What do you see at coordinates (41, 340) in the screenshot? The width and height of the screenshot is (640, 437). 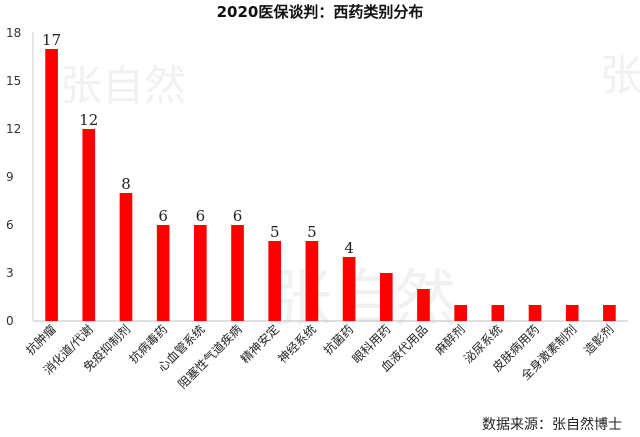 I see `category-label: 抗肿瘤` at bounding box center [41, 340].